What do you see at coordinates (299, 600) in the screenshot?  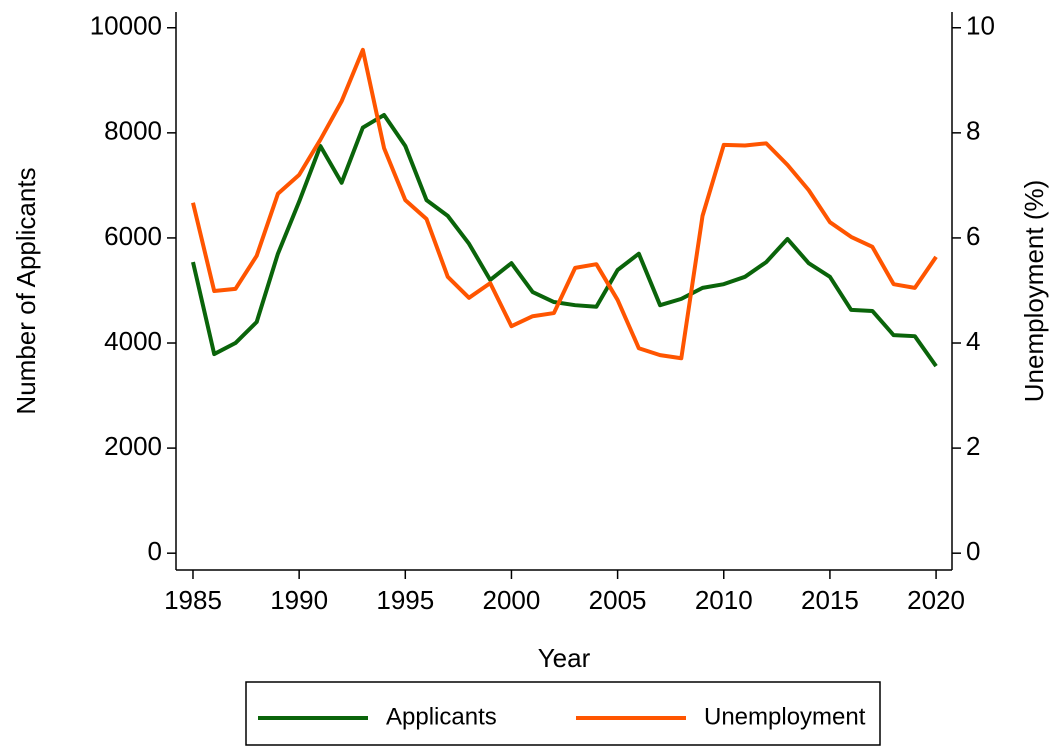 I see `x-tick-label: 1990` at bounding box center [299, 600].